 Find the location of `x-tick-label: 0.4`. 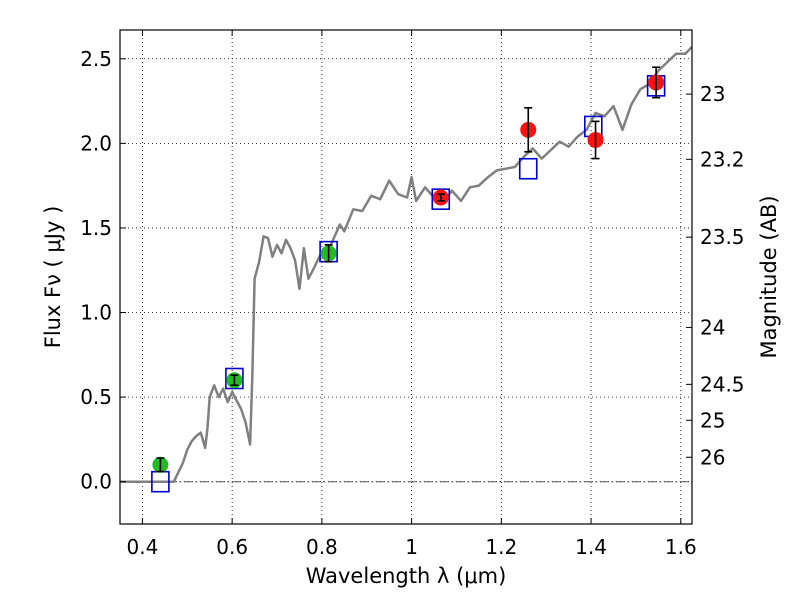

x-tick-label: 0.4 is located at coordinates (143, 547).